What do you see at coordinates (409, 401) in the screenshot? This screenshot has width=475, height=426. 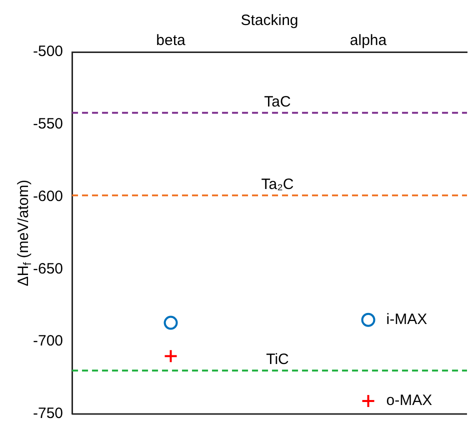 I see `series-label: o-MAX` at bounding box center [409, 401].